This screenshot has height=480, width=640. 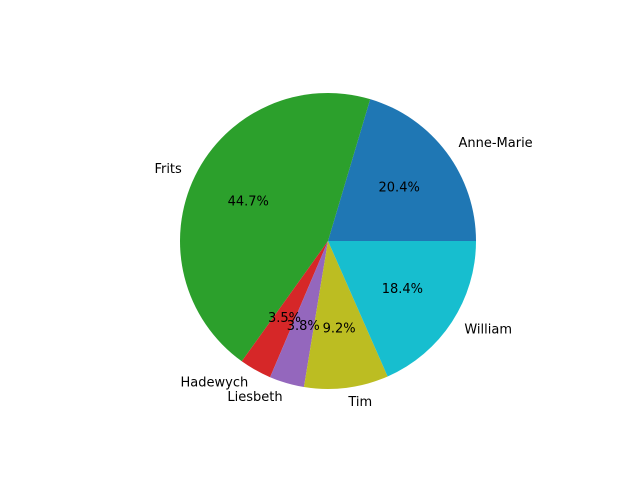 What do you see at coordinates (359, 402) in the screenshot?
I see `slice-category-label: Tim` at bounding box center [359, 402].